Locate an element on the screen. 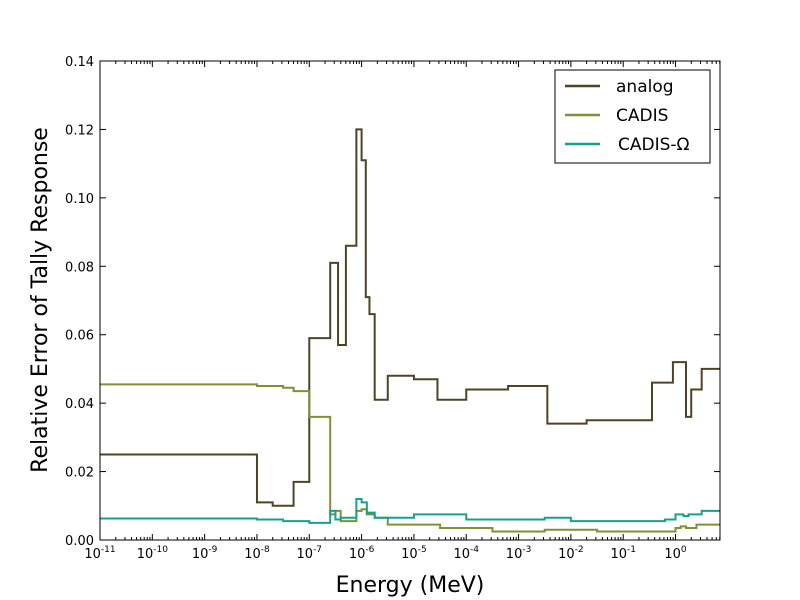 The image size is (800, 600). x-tick-label: 10⁻¹¹ is located at coordinates (99, 553).